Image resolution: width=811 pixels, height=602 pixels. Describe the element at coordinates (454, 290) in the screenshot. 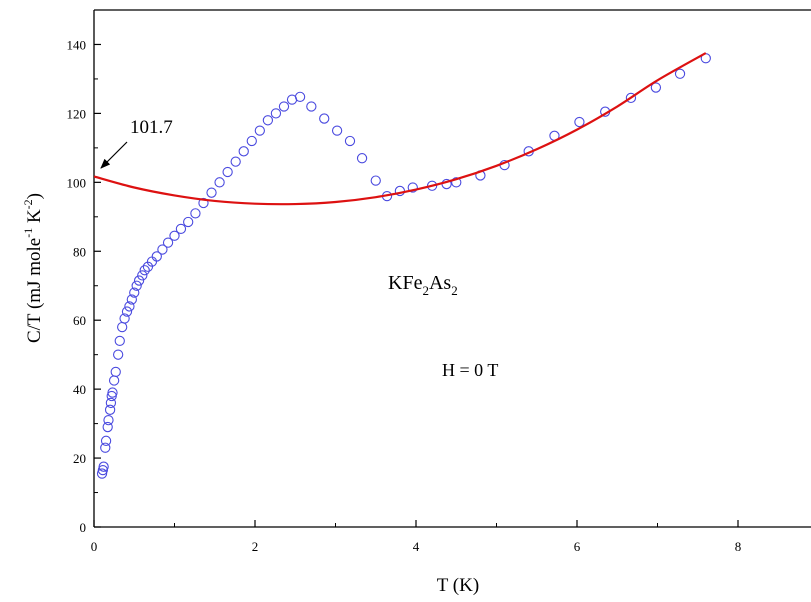

I see `compound-sub-2: 2` at that location.